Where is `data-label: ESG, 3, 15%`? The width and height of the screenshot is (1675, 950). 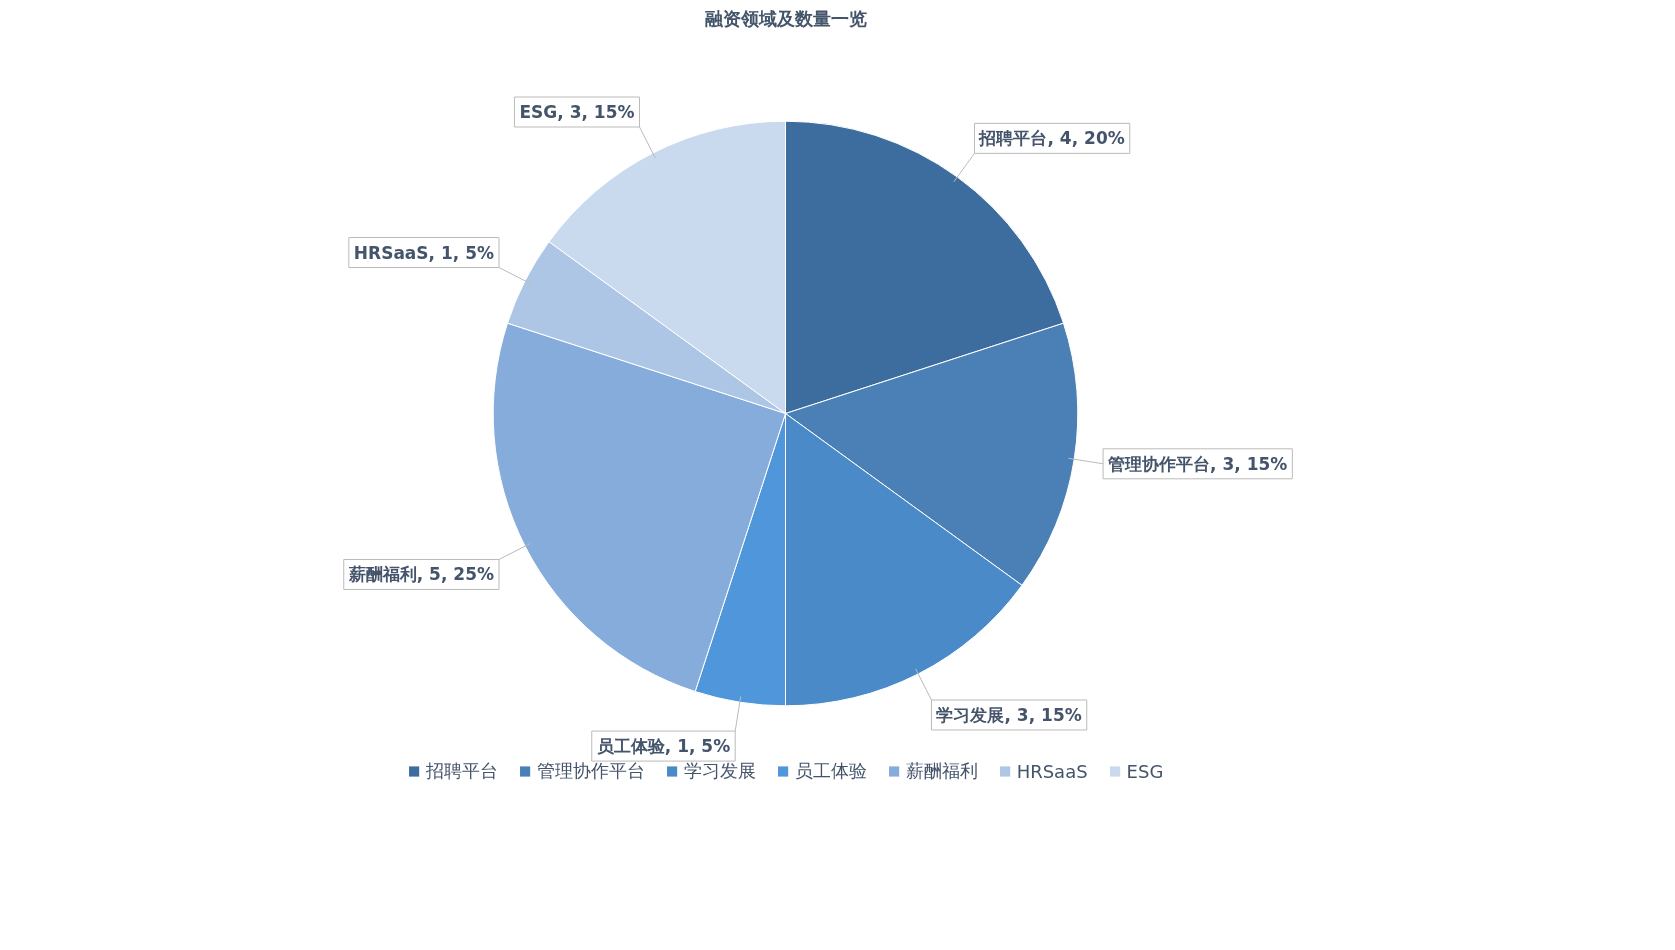
data-label: ESG, 3, 15% is located at coordinates (577, 112).